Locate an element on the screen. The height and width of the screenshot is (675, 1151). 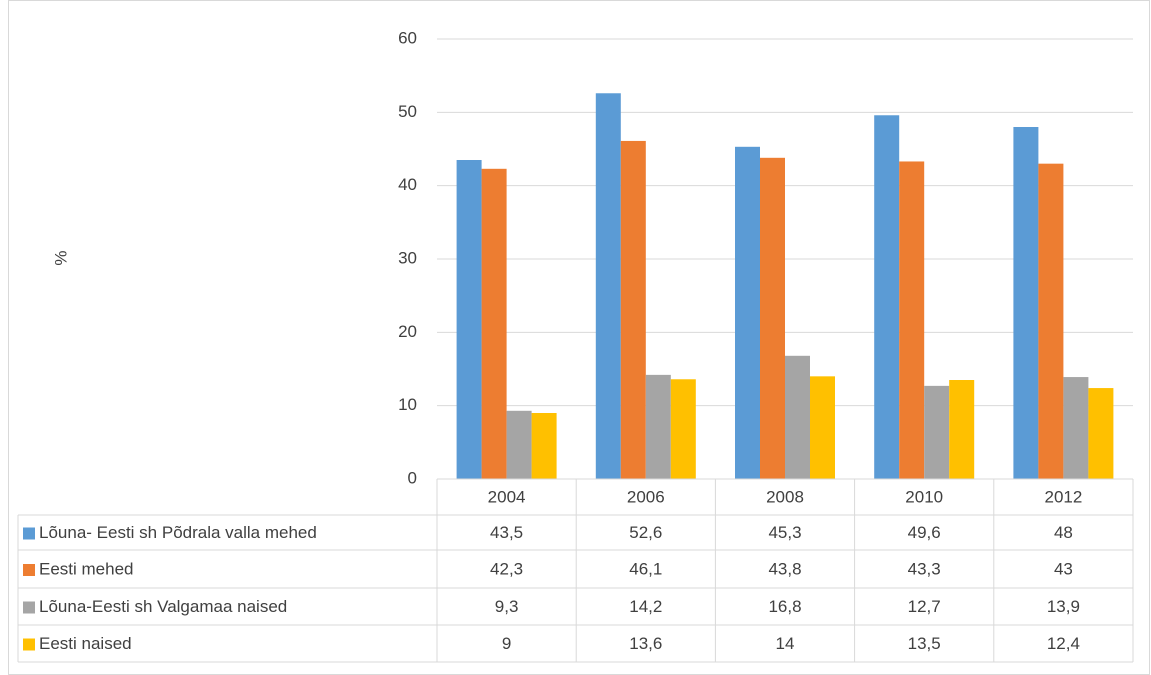
y-tick-label: 50 is located at coordinates (407, 111).